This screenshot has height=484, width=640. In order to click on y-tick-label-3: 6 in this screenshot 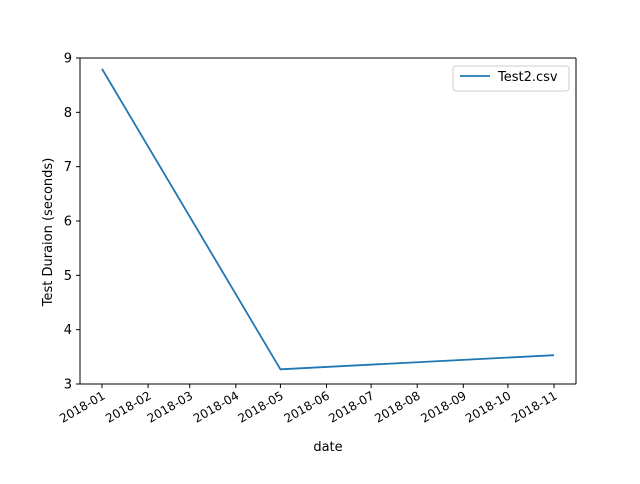, I will do `click(68, 222)`.